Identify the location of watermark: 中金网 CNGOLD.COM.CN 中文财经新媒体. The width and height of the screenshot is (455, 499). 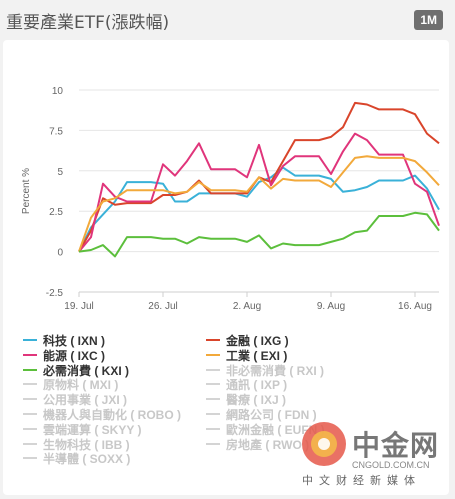
(375, 457).